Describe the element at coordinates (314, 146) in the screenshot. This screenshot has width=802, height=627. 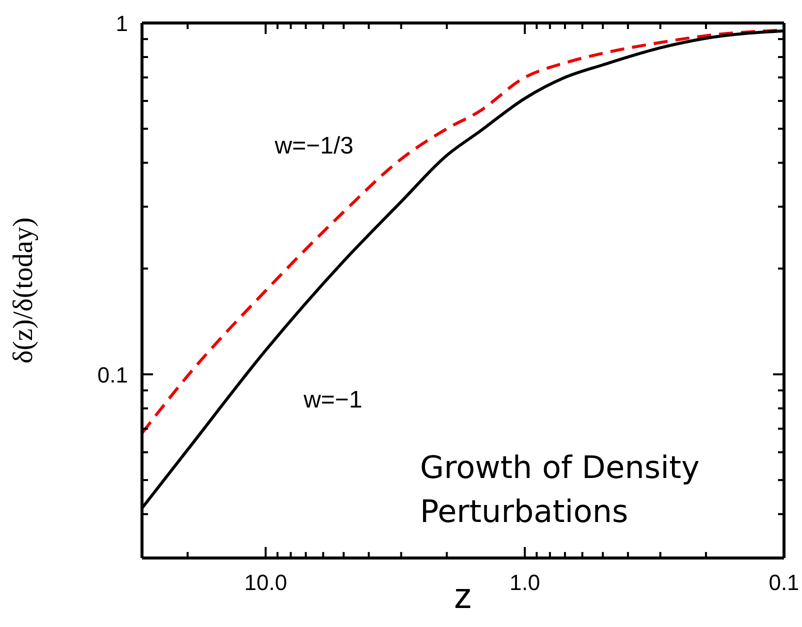
I see `series-label: w=−1/3` at that location.